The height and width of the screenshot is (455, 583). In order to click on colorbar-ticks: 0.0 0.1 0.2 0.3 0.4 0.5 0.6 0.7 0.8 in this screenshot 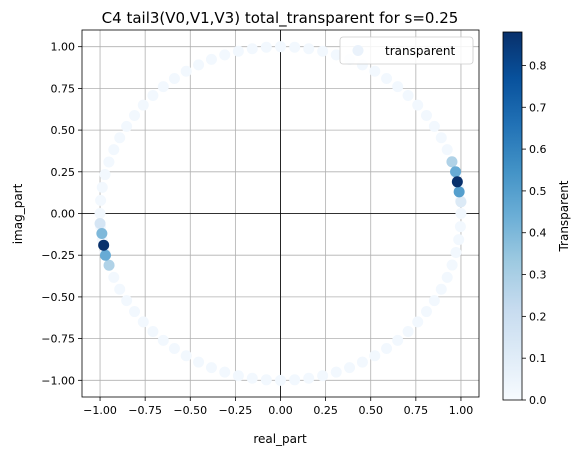, I will do `click(534, 233)`.